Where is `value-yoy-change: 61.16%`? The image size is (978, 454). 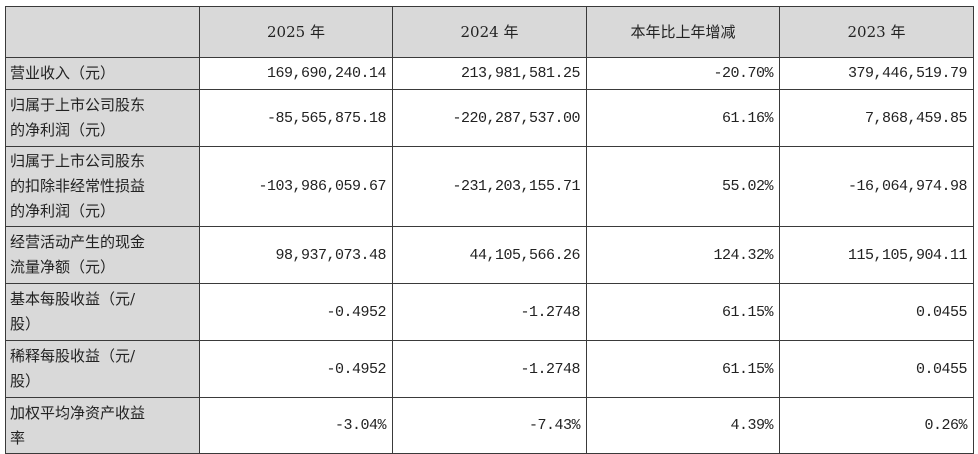
value-yoy-change: 61.16% is located at coordinates (683, 118).